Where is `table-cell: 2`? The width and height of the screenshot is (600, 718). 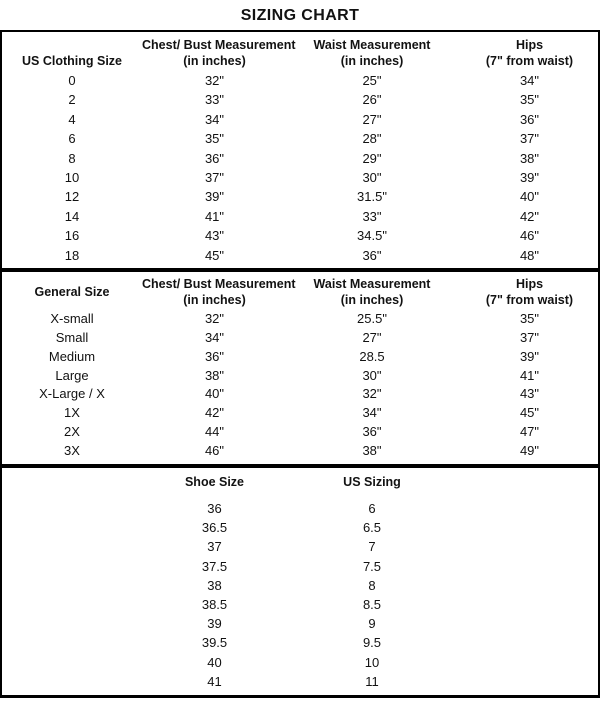 table-cell: 2 is located at coordinates (72, 100).